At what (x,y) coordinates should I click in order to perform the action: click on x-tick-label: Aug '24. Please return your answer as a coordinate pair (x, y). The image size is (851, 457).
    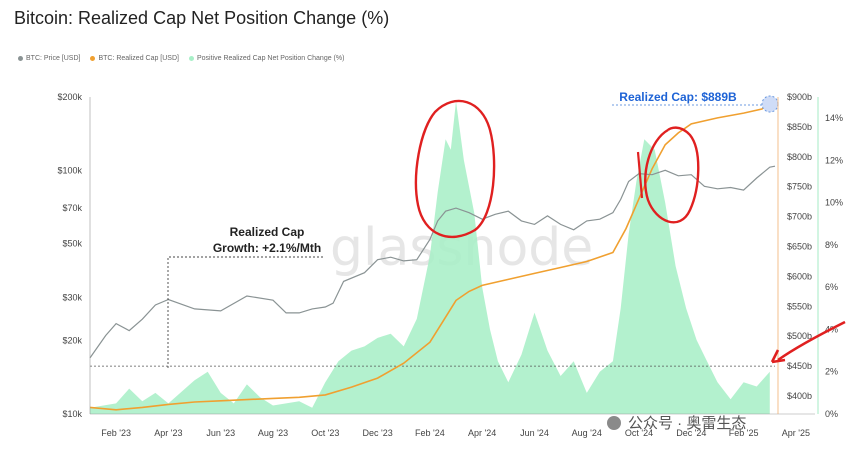
    Looking at the image, I should click on (587, 433).